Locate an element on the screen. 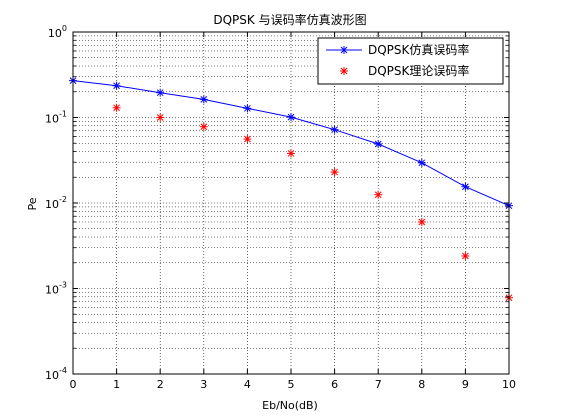 The height and width of the screenshot is (420, 561). y-tick-exponent: 0 is located at coordinates (64, 28).